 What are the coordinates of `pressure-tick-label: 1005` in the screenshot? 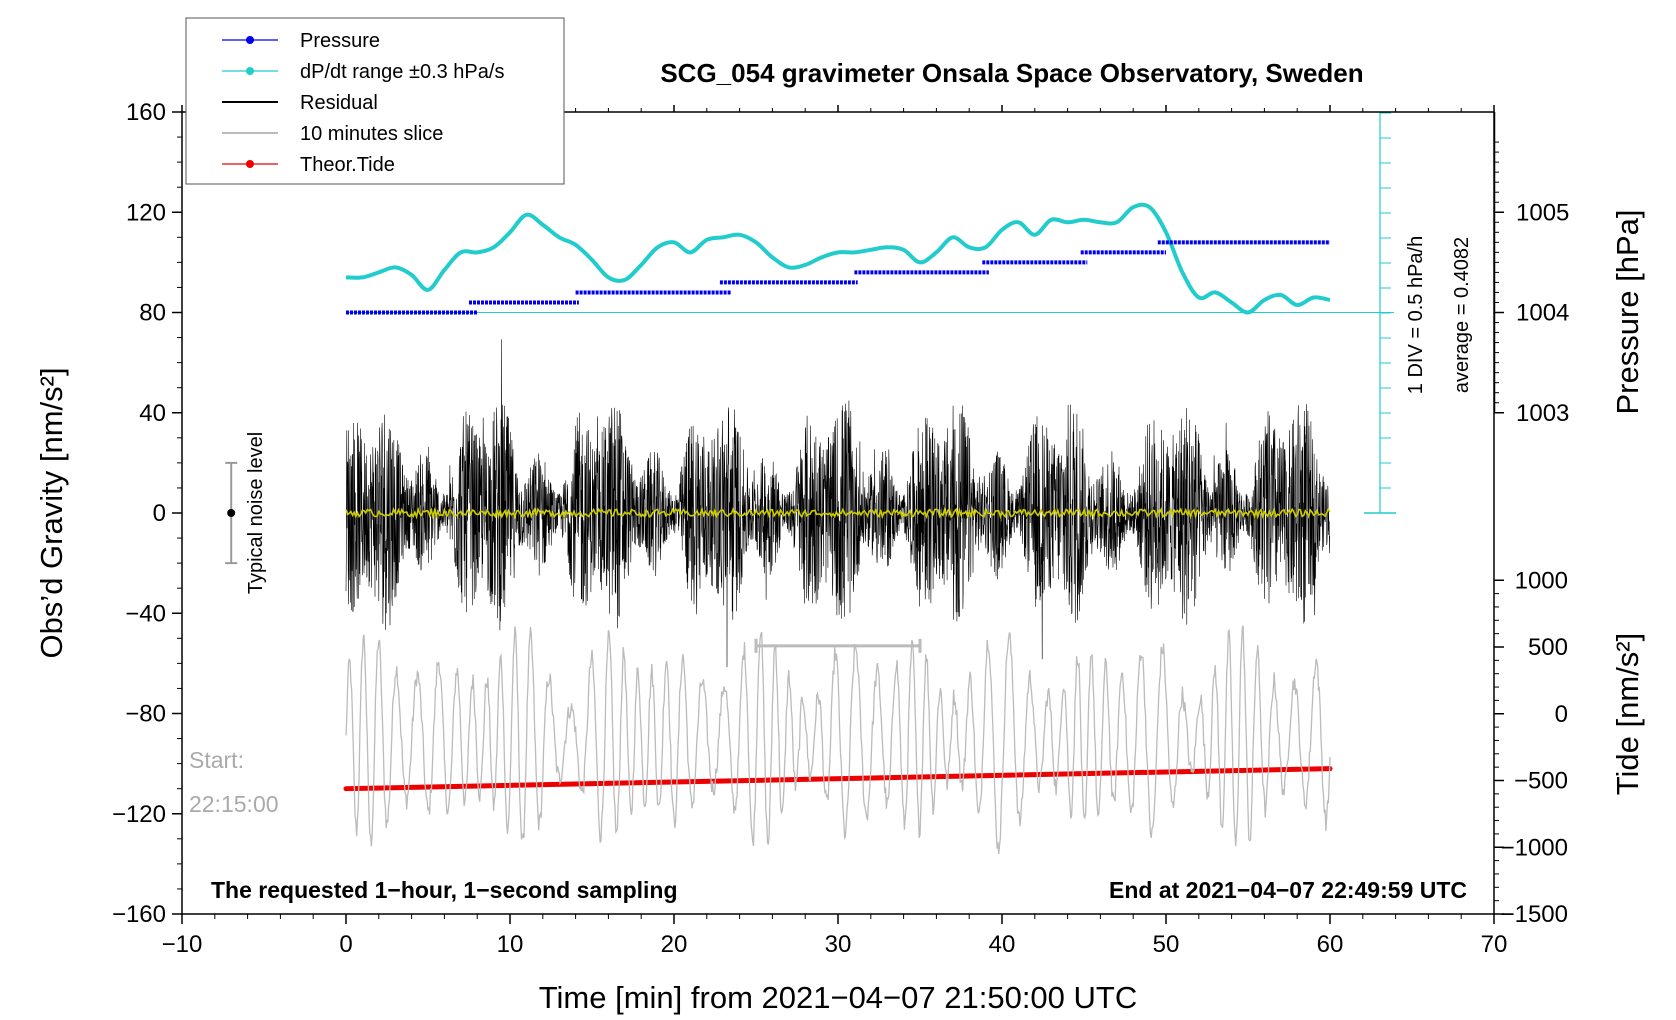 It's located at (1542, 212).